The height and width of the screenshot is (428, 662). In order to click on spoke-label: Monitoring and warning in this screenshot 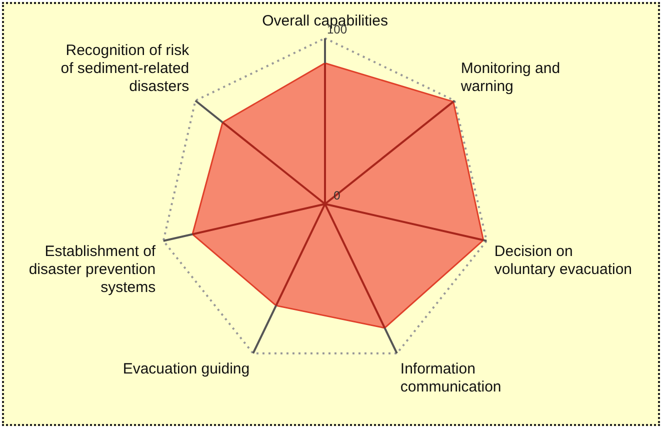, I will do `click(510, 77)`.